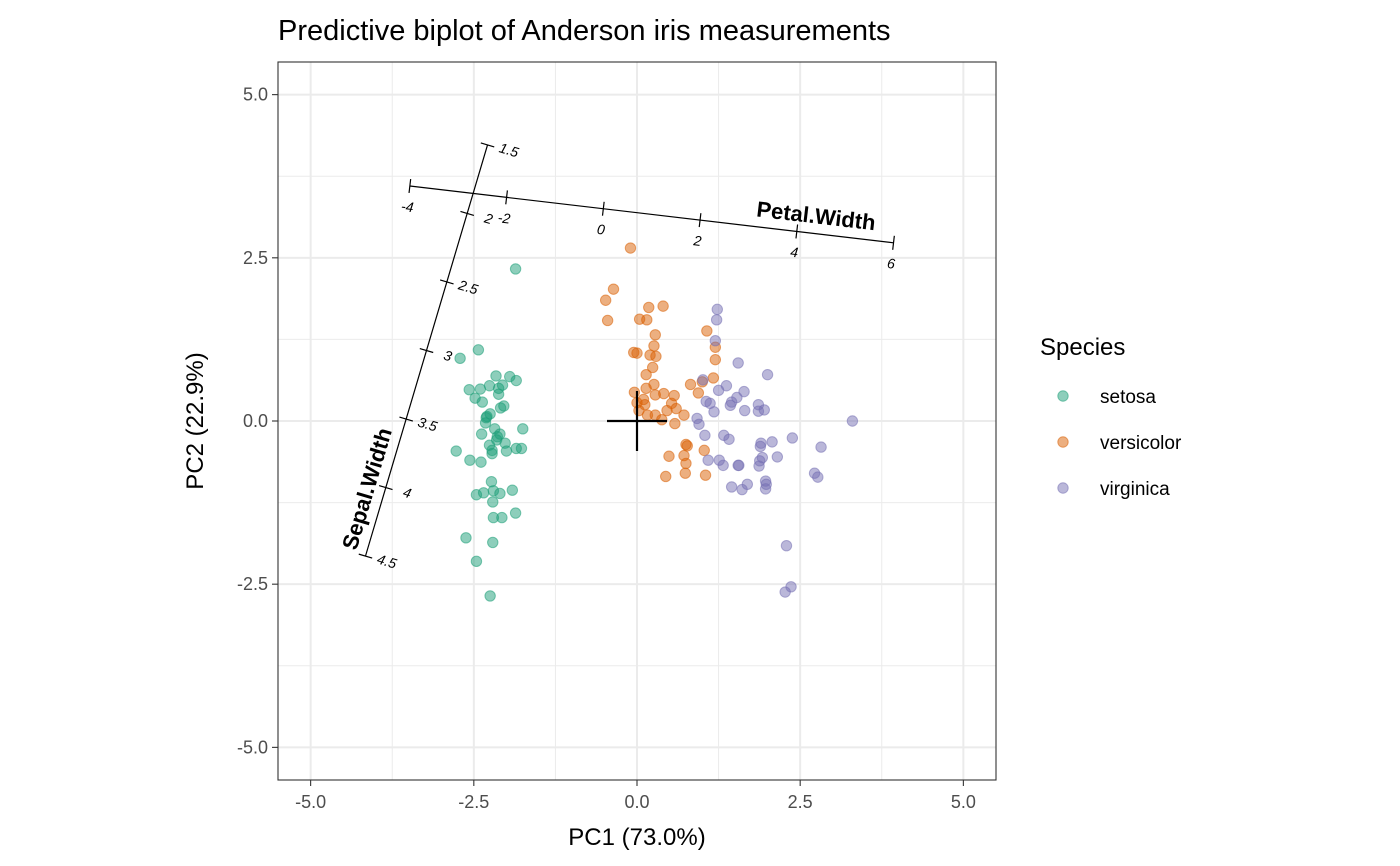  Describe the element at coordinates (386, 561) in the screenshot. I see `biplot-tick-label: 4.5` at that location.